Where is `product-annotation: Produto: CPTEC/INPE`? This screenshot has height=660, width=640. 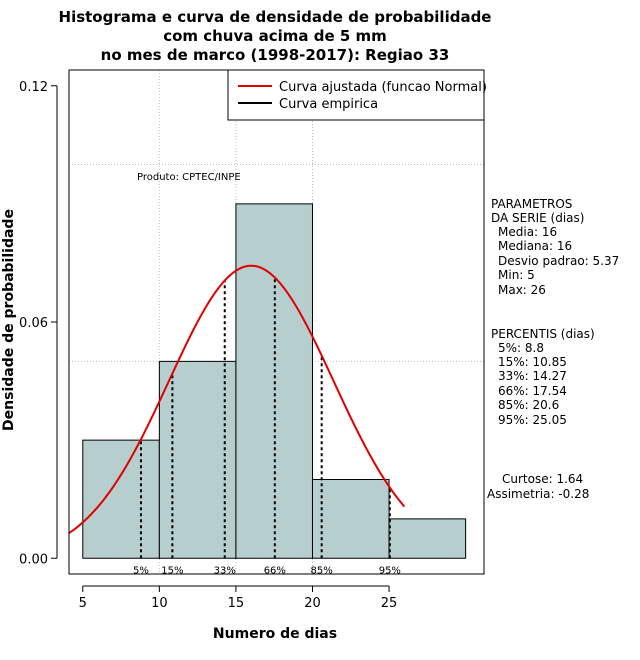 product-annotation: Produto: CPTEC/INPE is located at coordinates (189, 177).